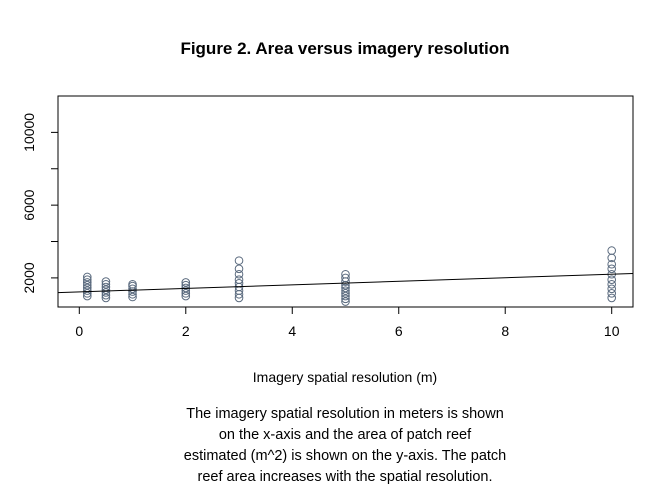 This screenshot has height=488, width=672. Describe the element at coordinates (29, 277) in the screenshot. I see `y-tick-label: 2000` at that location.